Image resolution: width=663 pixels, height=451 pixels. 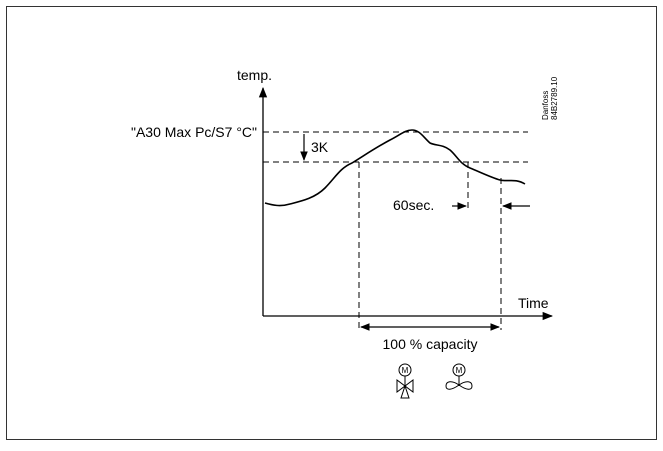 I want to click on temperature-curve, so click(x=395, y=168).